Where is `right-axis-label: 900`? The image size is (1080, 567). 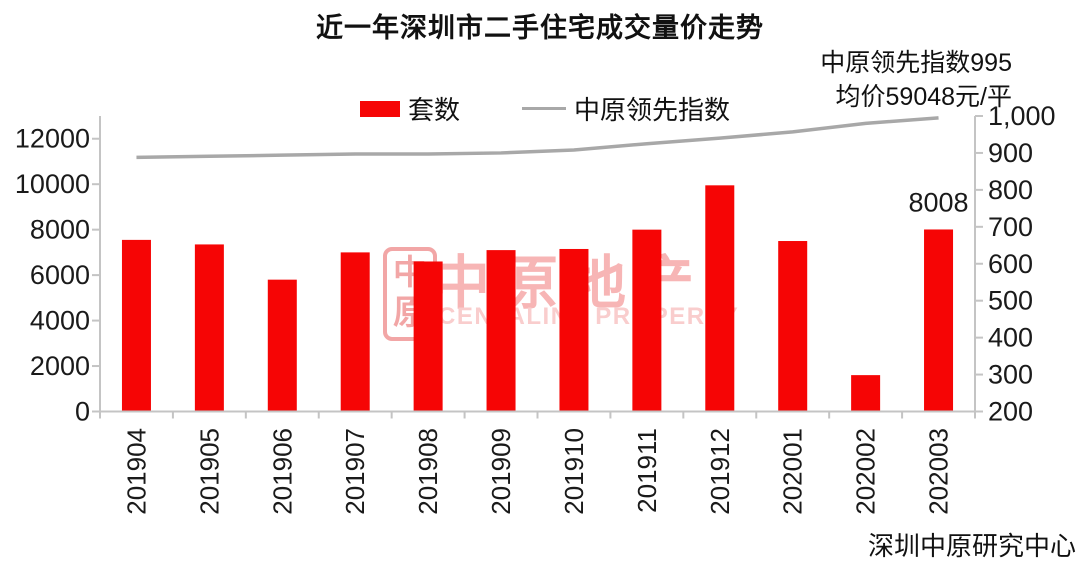 right-axis-label: 900 is located at coordinates (1010, 153).